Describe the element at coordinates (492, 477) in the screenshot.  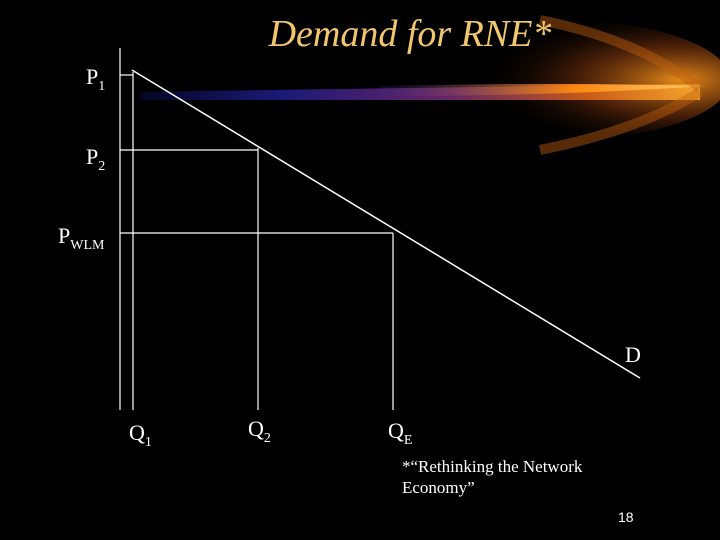
I see `footnote: *“Rethinking the Network Economy”` at that location.